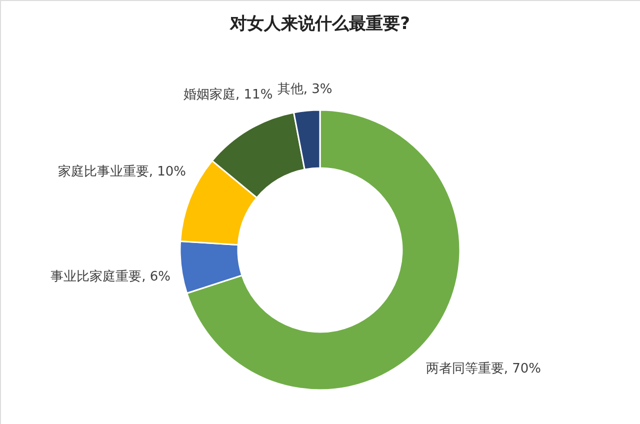  What do you see at coordinates (304, 90) in the screenshot?
I see `slice-label: 其他, 3%` at bounding box center [304, 90].